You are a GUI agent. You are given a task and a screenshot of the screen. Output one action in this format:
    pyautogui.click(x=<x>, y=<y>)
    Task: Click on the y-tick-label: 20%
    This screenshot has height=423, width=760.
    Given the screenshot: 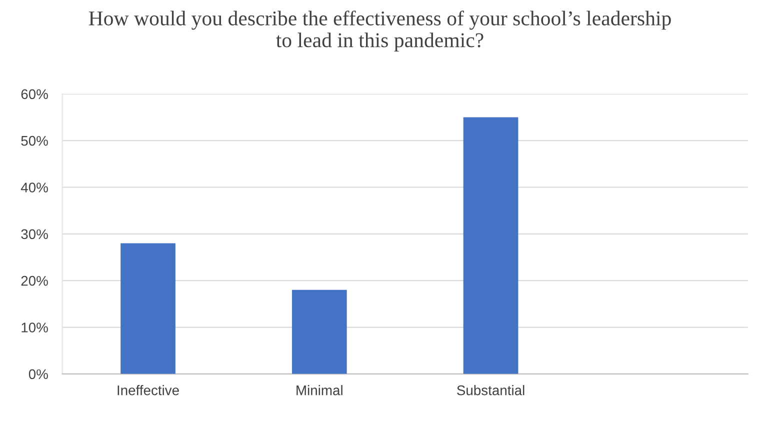 What is the action you would take?
    pyautogui.click(x=34, y=281)
    